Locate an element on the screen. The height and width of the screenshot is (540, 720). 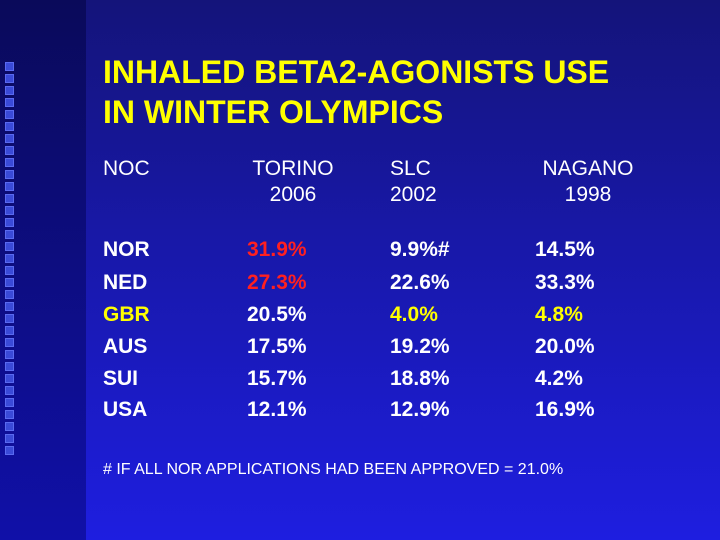
header-text: TORINO is located at coordinates (293, 168).